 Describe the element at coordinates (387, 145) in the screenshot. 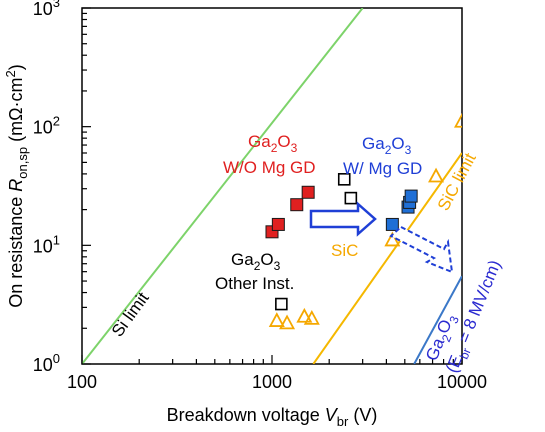

I see `ga-w-label-line1: Ga2O3` at that location.